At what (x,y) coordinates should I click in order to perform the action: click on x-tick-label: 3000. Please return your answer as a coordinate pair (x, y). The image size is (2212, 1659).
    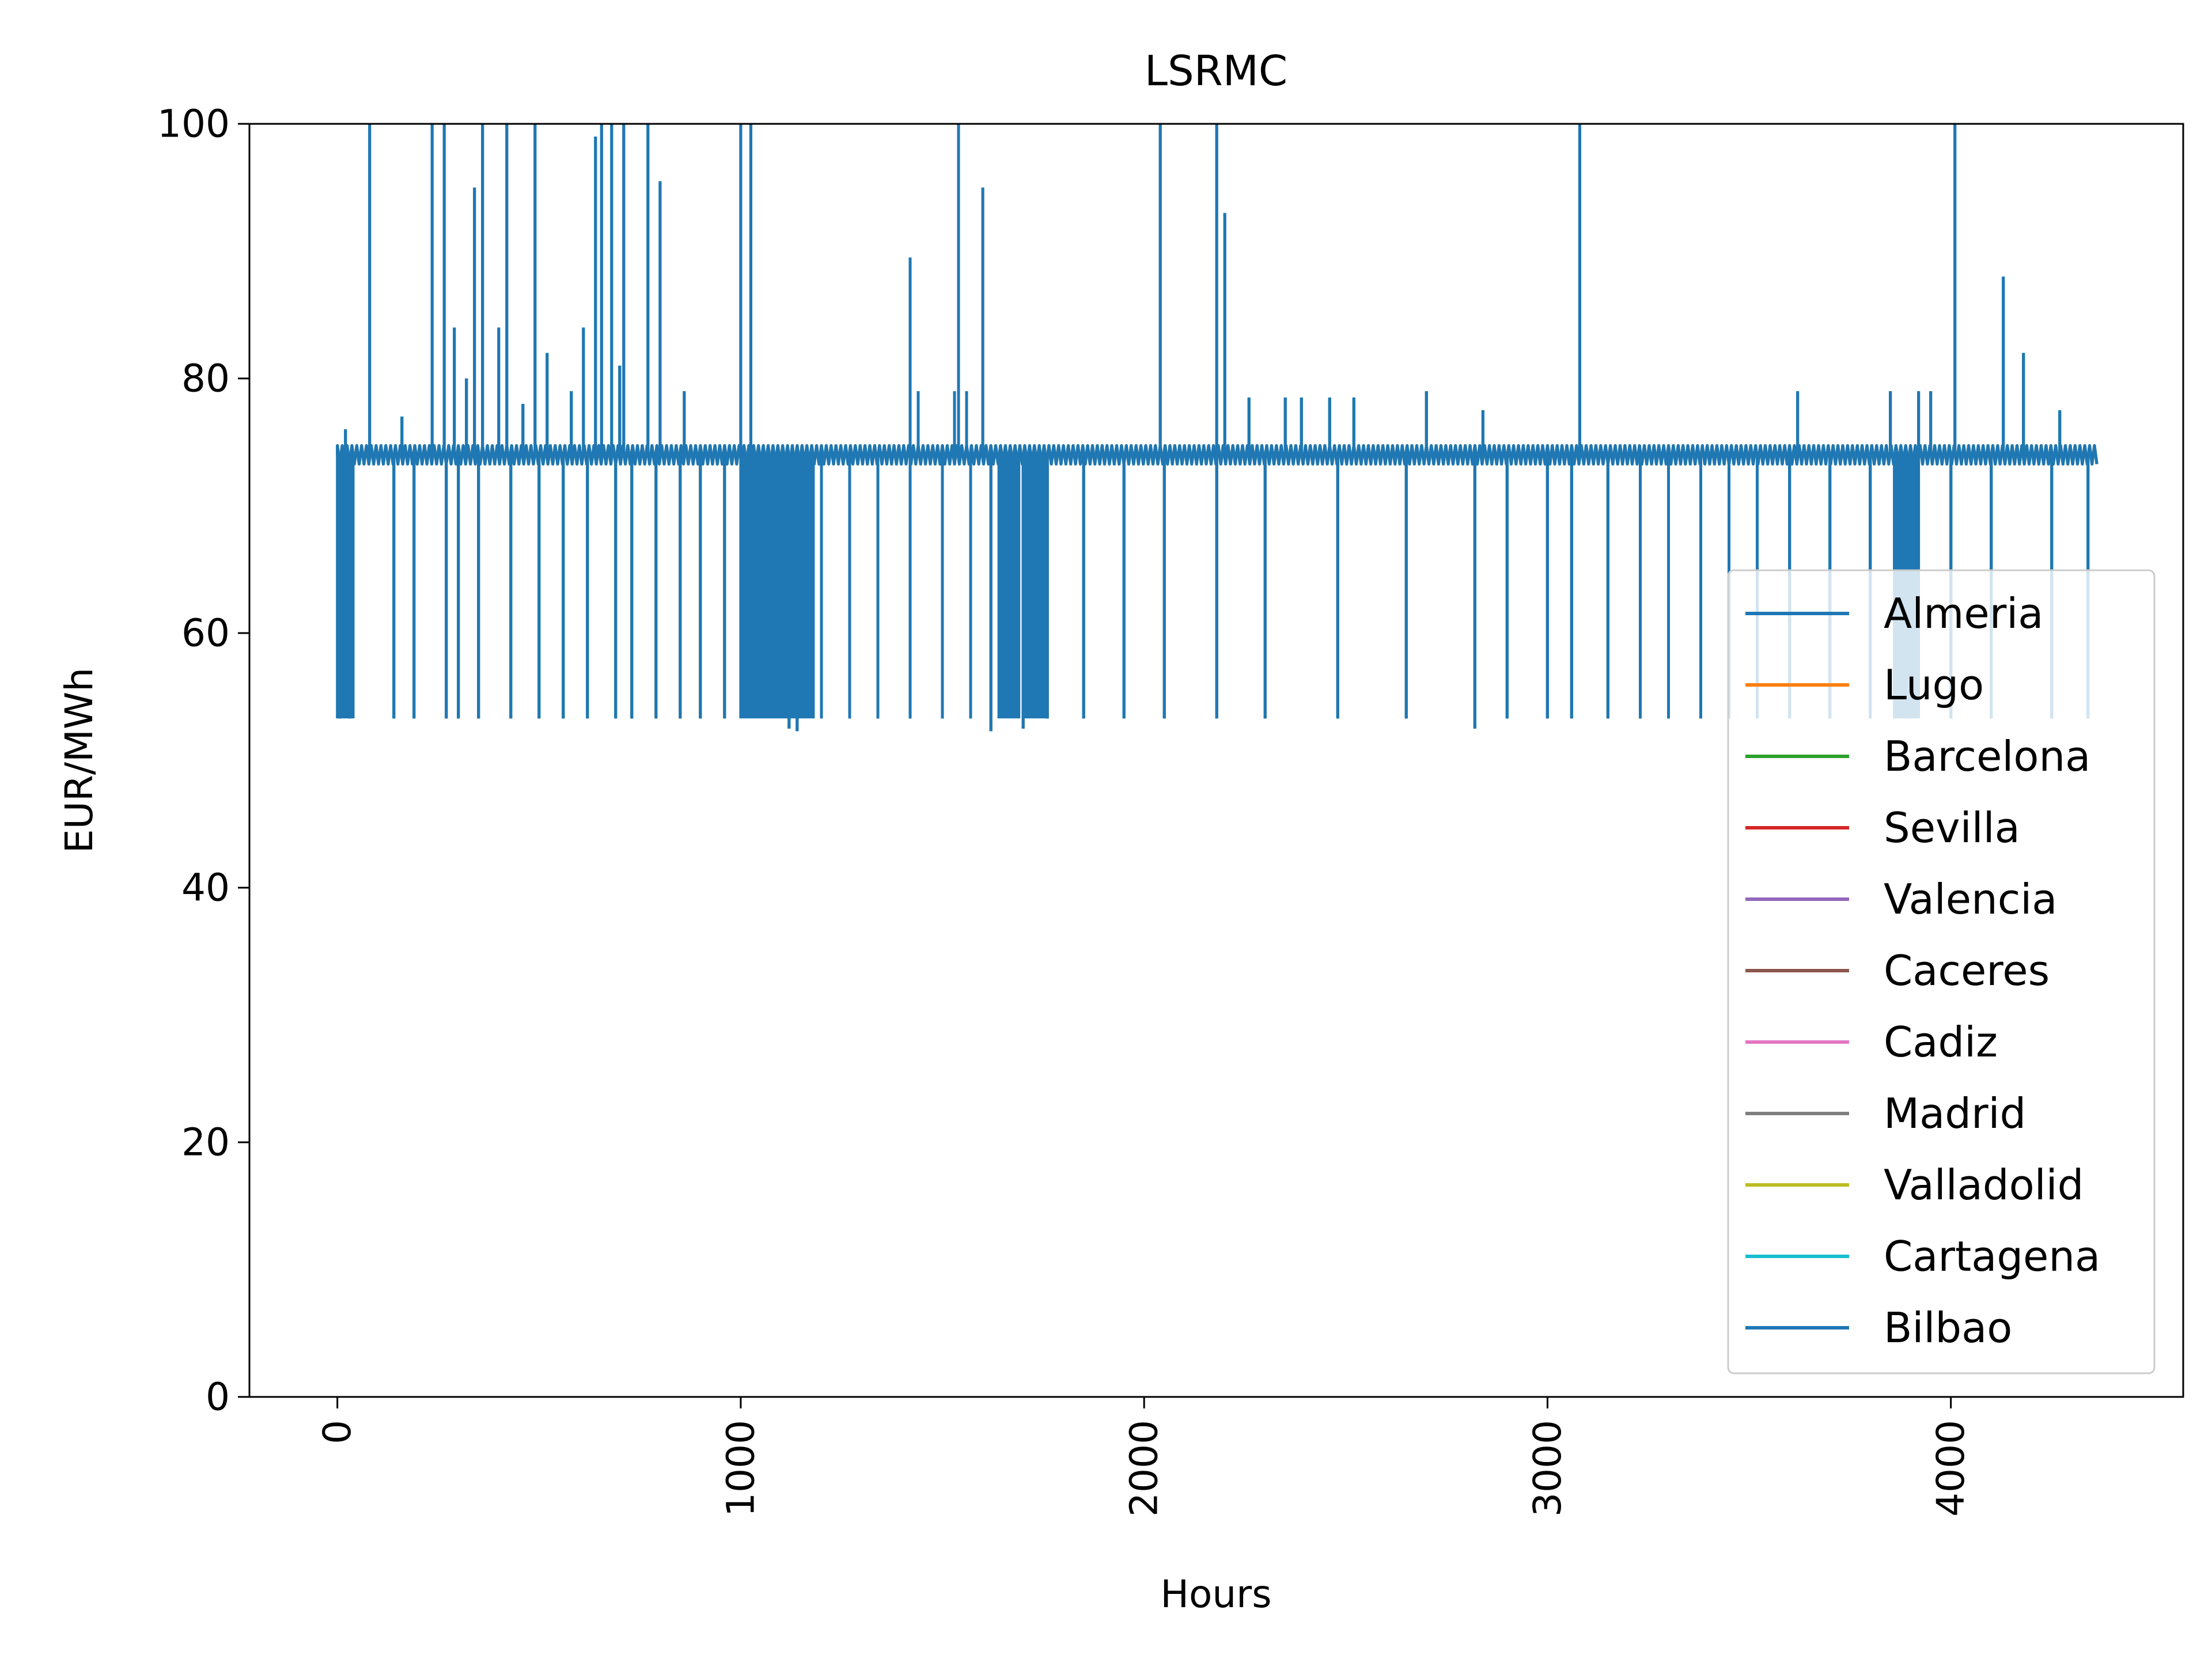
    Looking at the image, I should click on (1547, 1468).